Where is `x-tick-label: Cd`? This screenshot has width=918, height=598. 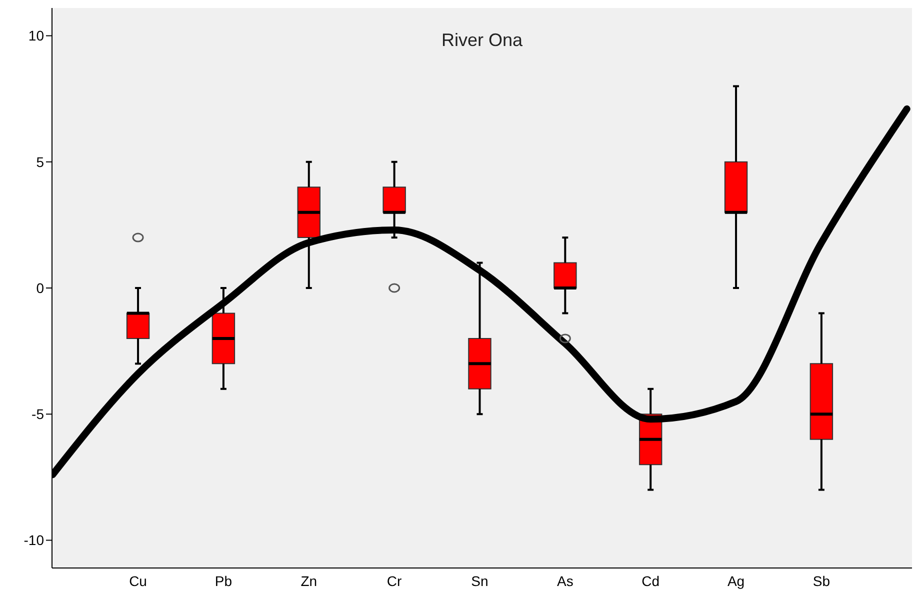
x-tick-label: Cd is located at coordinates (651, 580).